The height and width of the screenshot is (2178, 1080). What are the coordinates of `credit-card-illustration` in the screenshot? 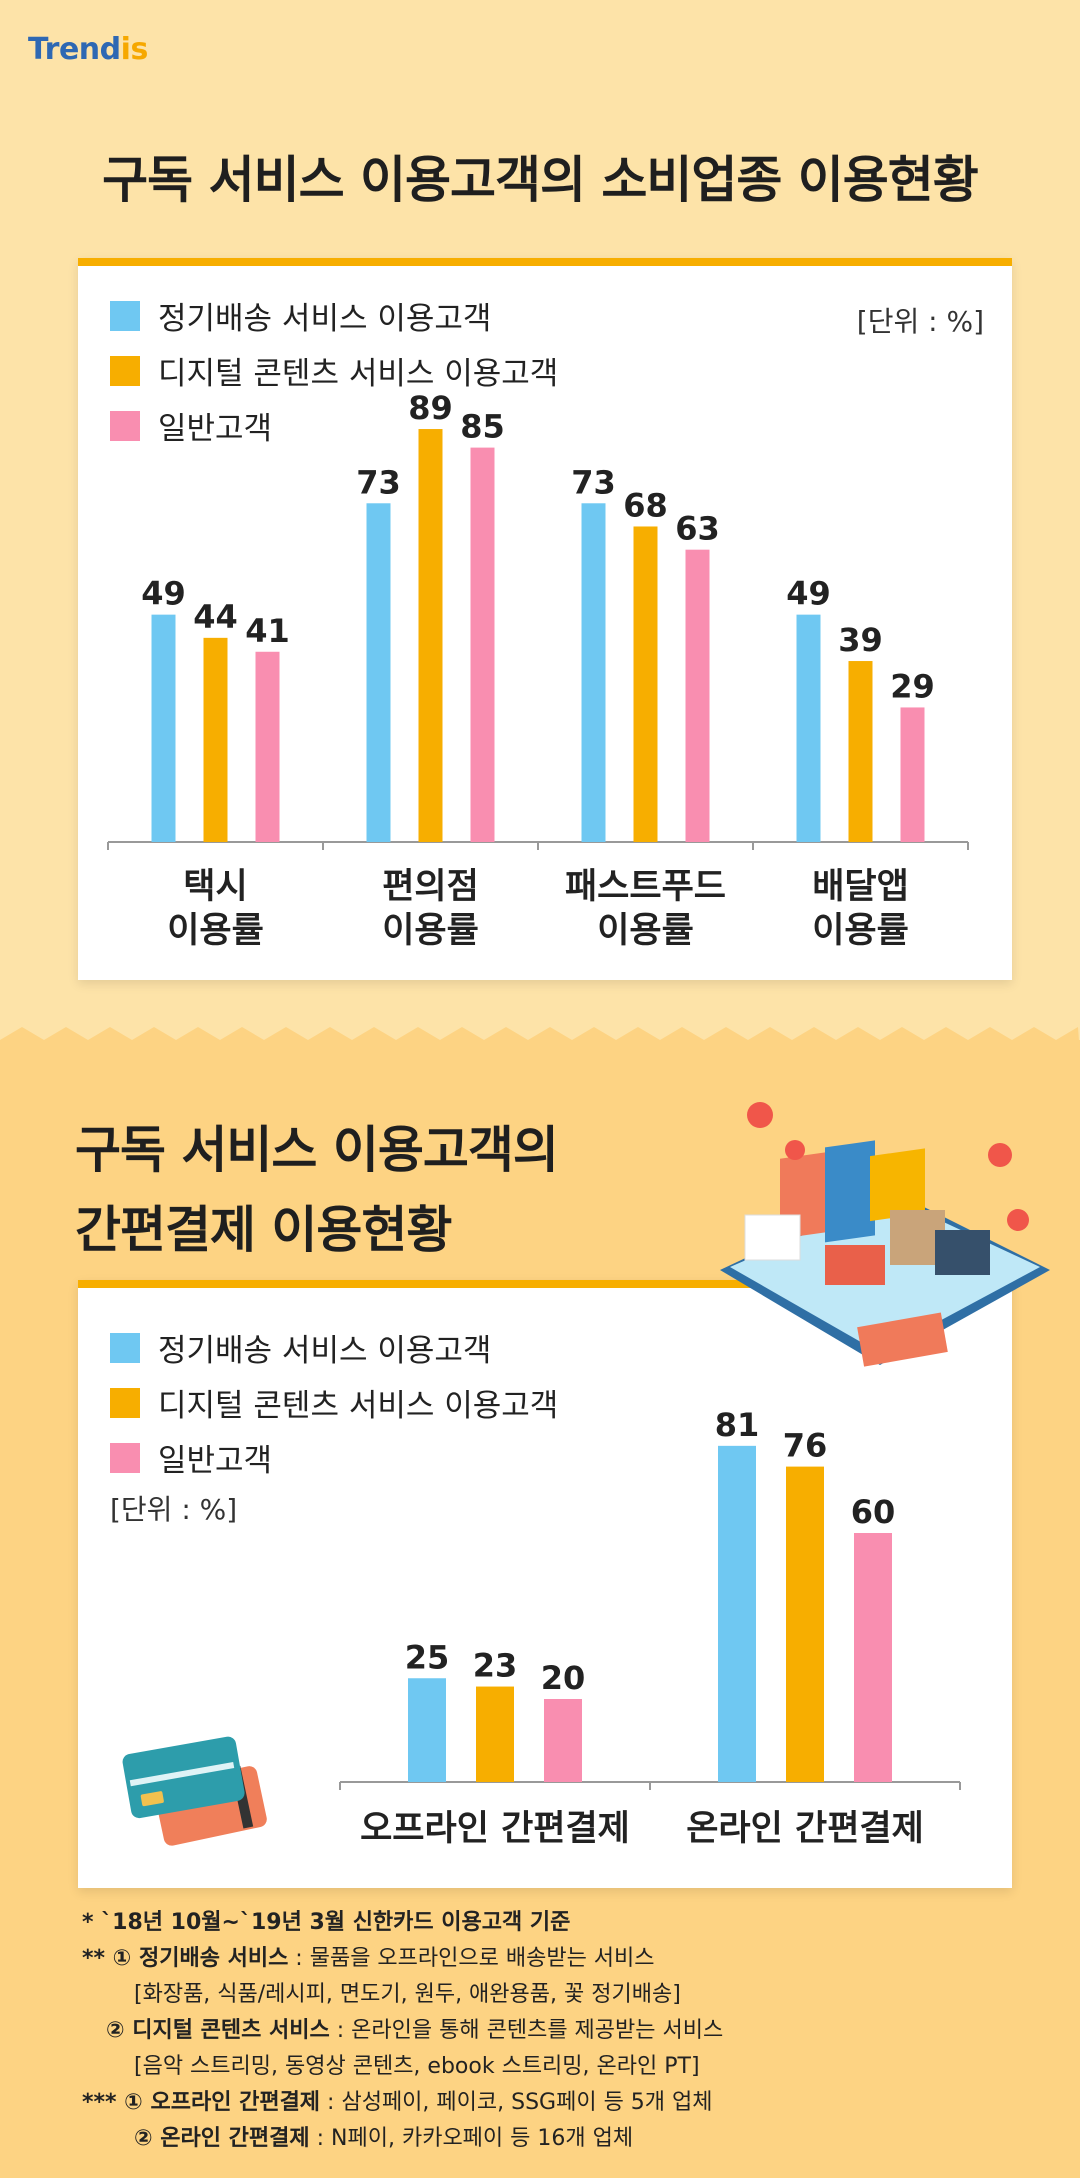 It's located at (194, 1791).